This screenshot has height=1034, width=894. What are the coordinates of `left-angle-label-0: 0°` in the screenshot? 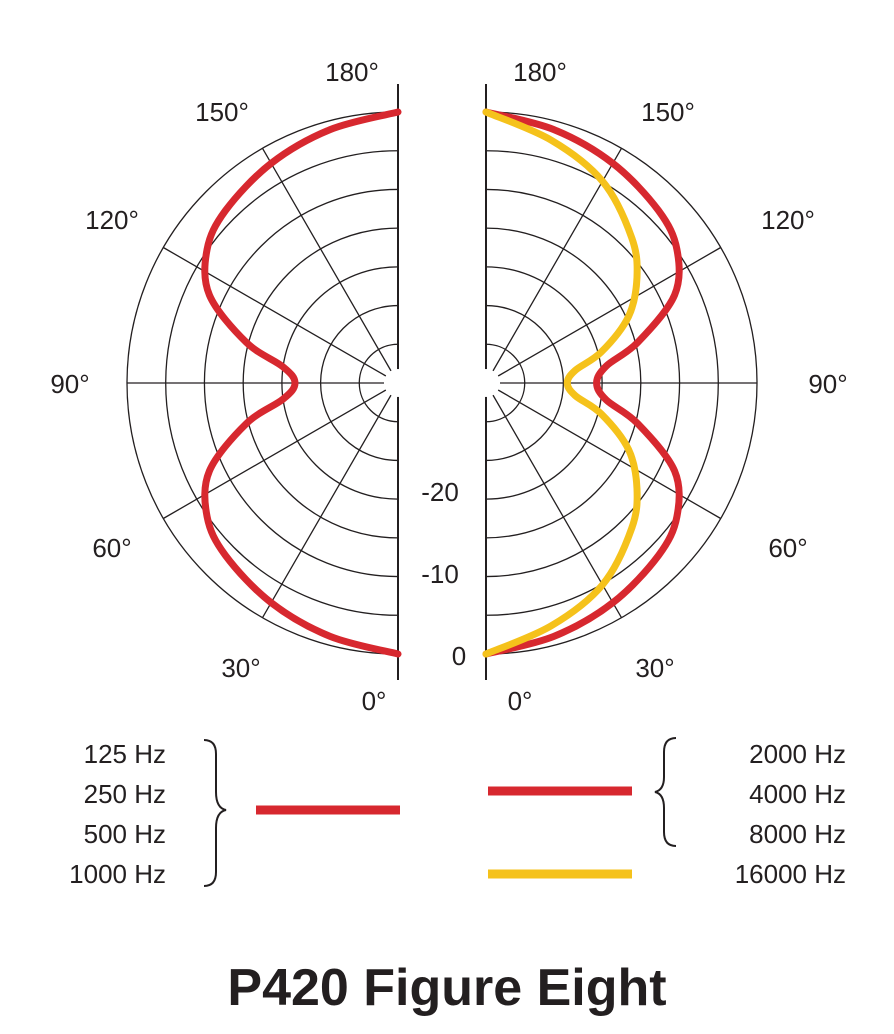 It's located at (374, 701).